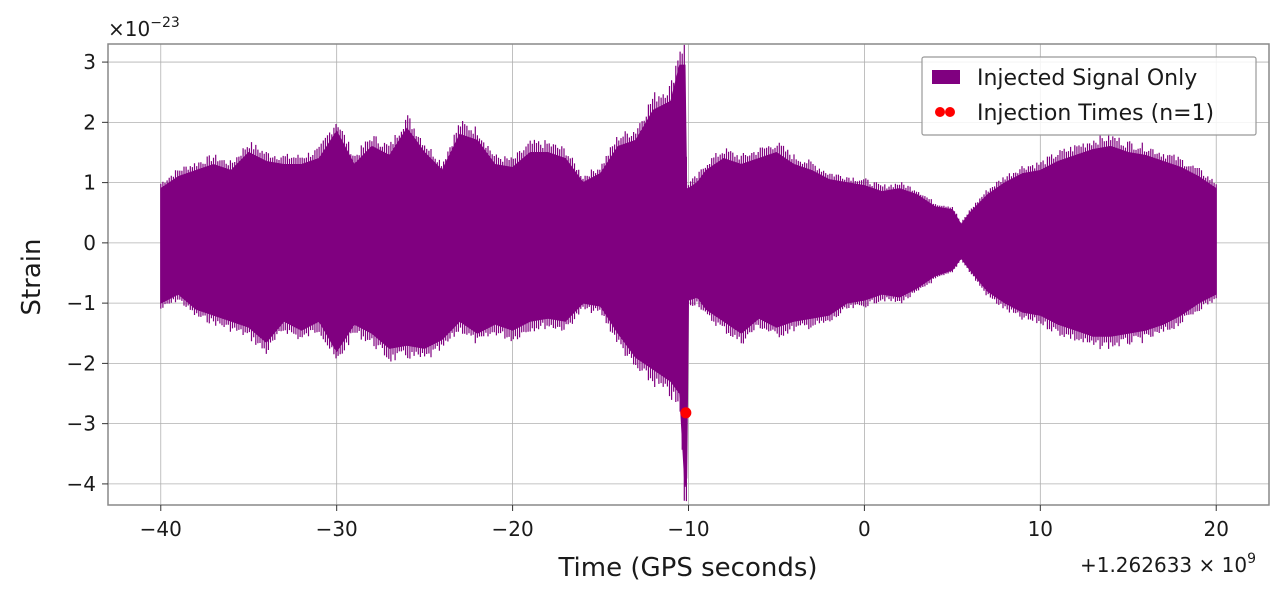 The height and width of the screenshot is (598, 1284). Describe the element at coordinates (940, 112) in the screenshot. I see `legend-marker-injection-times-a` at that location.